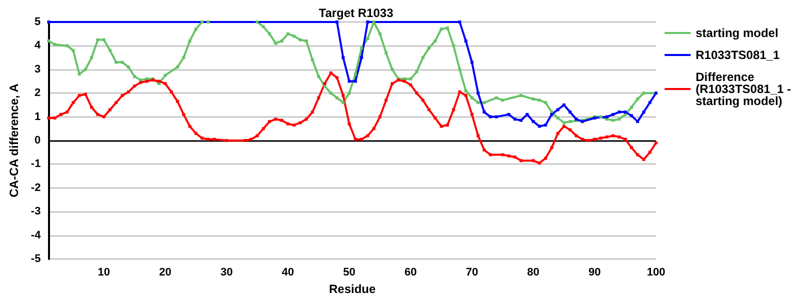 The image size is (800, 300). What do you see at coordinates (165, 272) in the screenshot?
I see `x-tick-label: 20` at bounding box center [165, 272].